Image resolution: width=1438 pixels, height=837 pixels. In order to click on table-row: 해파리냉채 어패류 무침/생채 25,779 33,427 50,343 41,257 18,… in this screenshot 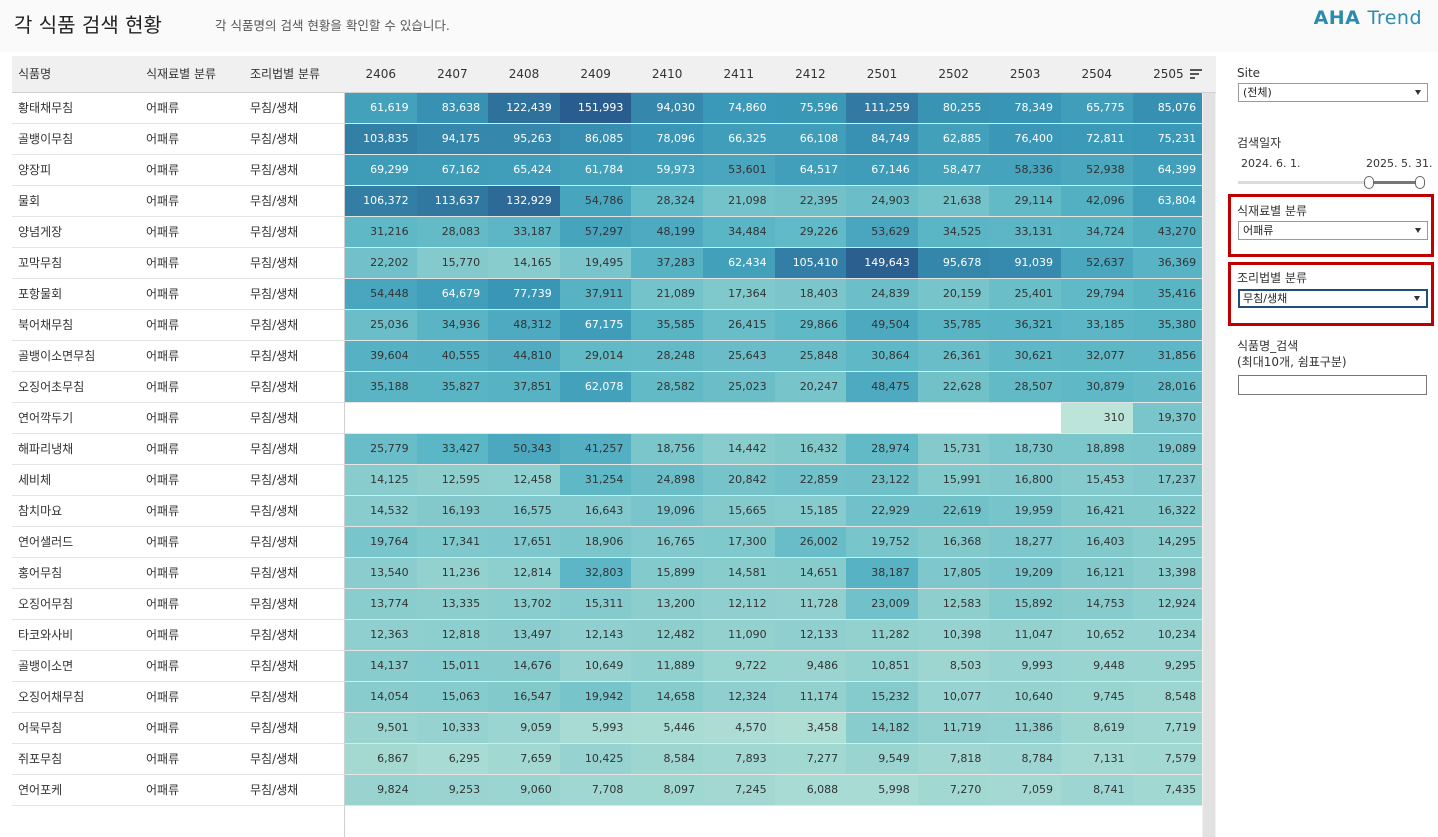, I will do `click(608, 449)`.